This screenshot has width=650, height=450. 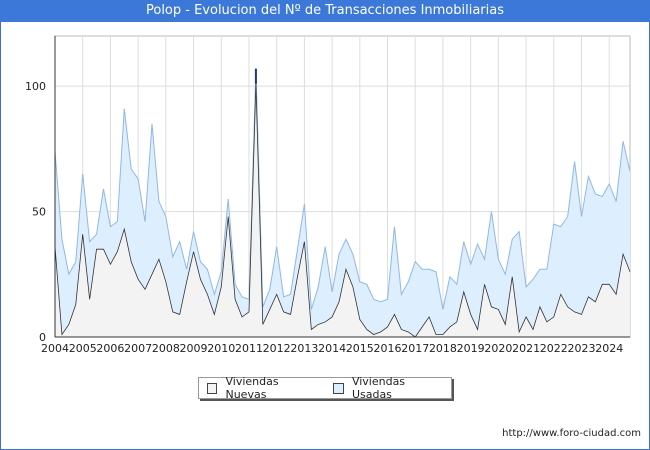 What do you see at coordinates (378, 388) in the screenshot?
I see `legend-label-usadas: Viviendas Usadas` at bounding box center [378, 388].